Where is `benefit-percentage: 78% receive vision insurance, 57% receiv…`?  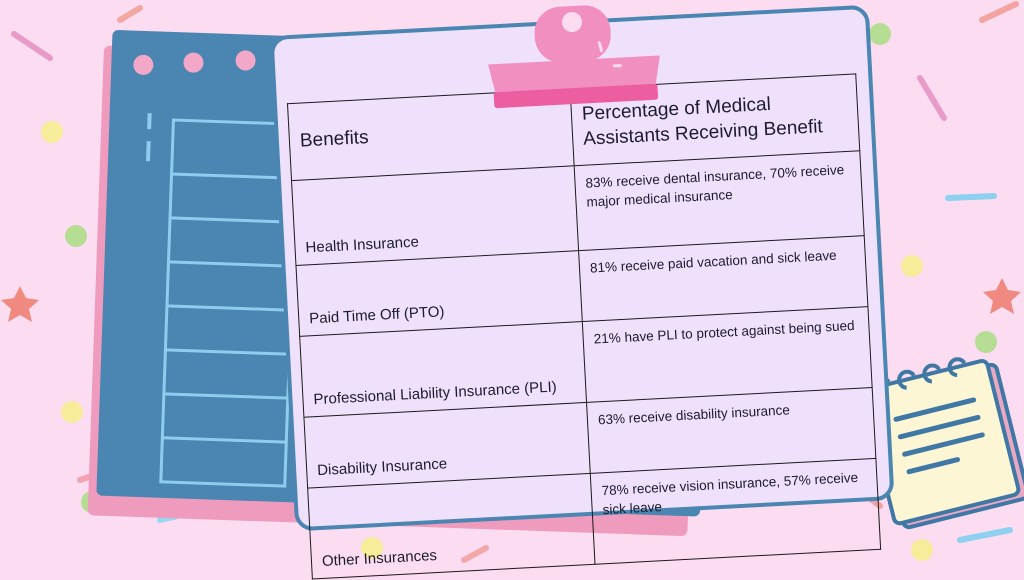 benefit-percentage: 78% receive vision insurance, 57% receiv… is located at coordinates (735, 511).